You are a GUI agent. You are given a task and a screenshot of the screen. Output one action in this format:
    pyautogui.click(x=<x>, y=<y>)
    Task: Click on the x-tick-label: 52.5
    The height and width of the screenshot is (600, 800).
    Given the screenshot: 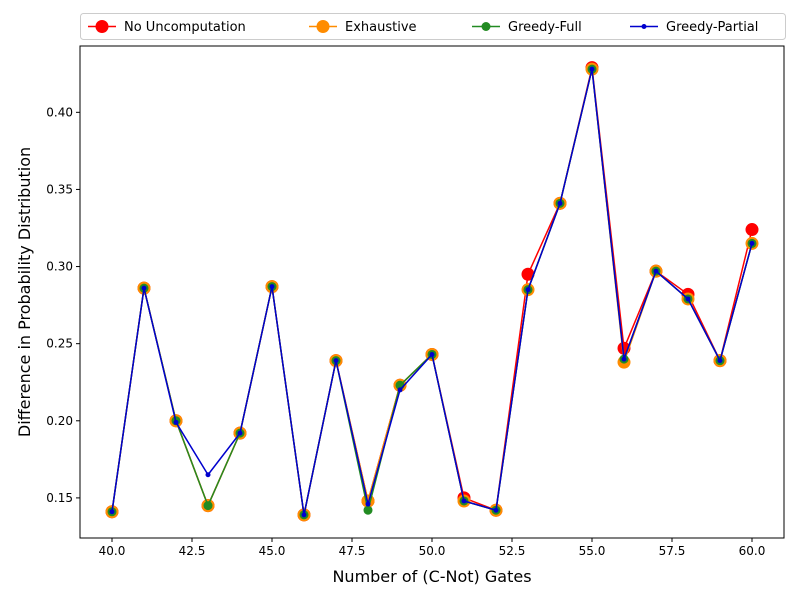 What is the action you would take?
    pyautogui.click(x=512, y=551)
    